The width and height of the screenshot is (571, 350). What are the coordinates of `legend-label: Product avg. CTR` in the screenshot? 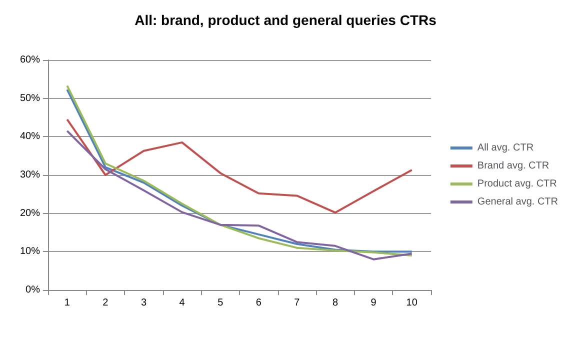 It's located at (517, 184).